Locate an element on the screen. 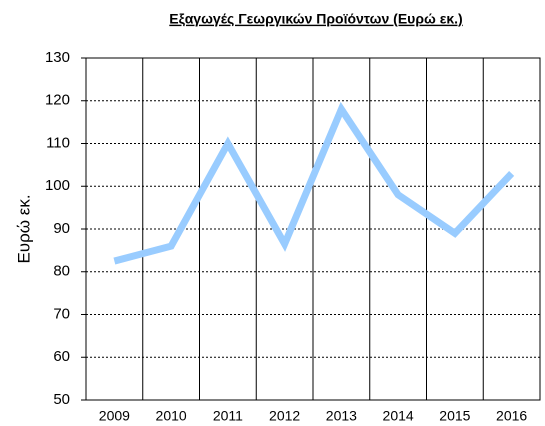 Image resolution: width=545 pixels, height=426 pixels. x-tick-label: 2016 is located at coordinates (511, 416).